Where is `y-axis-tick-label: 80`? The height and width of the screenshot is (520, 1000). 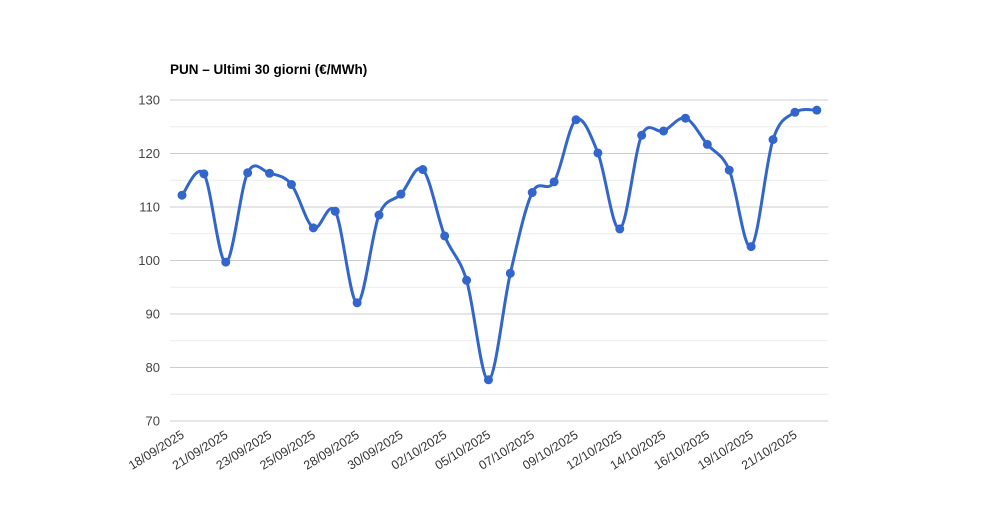
y-axis-tick-label: 80 is located at coordinates (153, 367).